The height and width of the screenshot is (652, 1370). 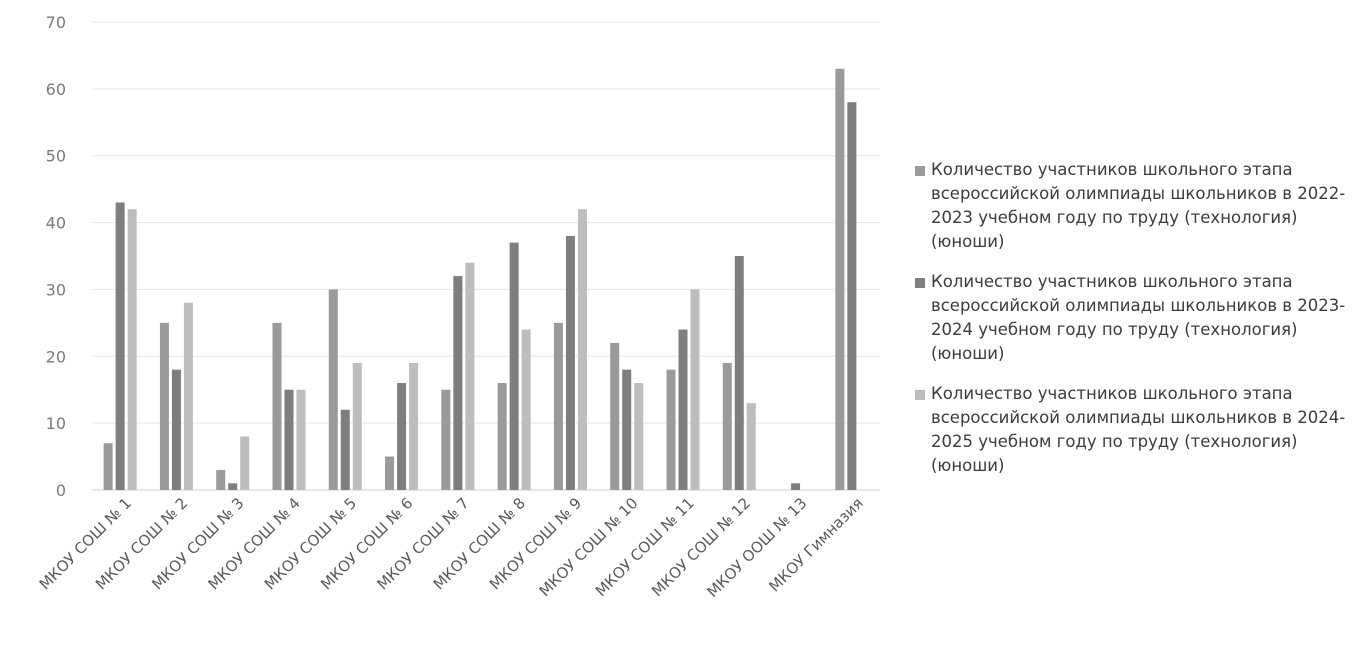 What do you see at coordinates (56, 256) in the screenshot?
I see `y-axis: 0 10 20 30 40 50 60 70` at bounding box center [56, 256].